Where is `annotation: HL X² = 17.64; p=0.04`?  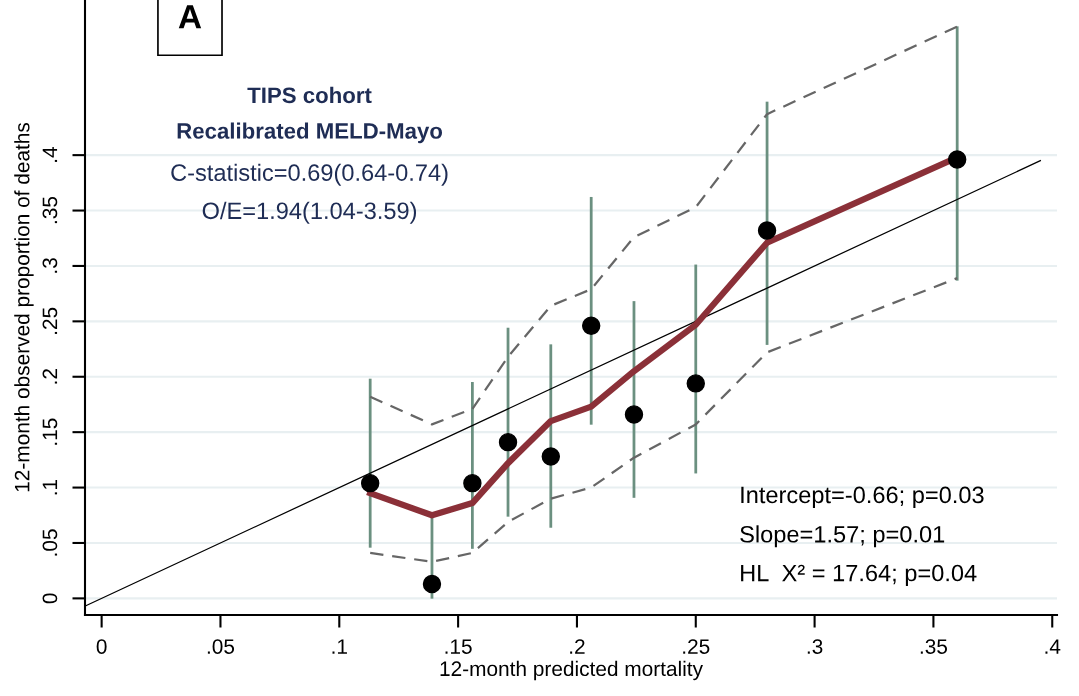 annotation: HL X² = 17.64; p=0.04 is located at coordinates (859, 575).